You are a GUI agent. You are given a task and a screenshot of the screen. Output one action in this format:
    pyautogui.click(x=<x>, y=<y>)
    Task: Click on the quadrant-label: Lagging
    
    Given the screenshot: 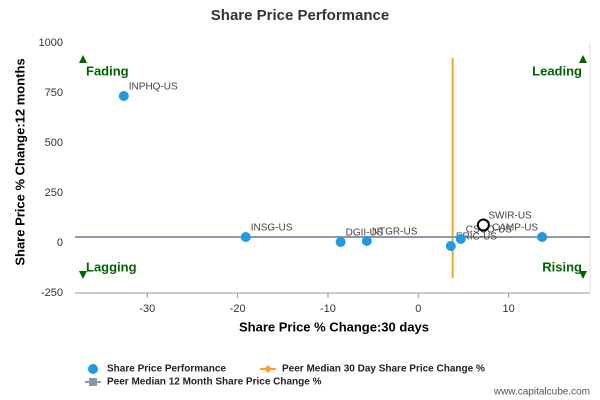 What is the action you would take?
    pyautogui.click(x=111, y=266)
    